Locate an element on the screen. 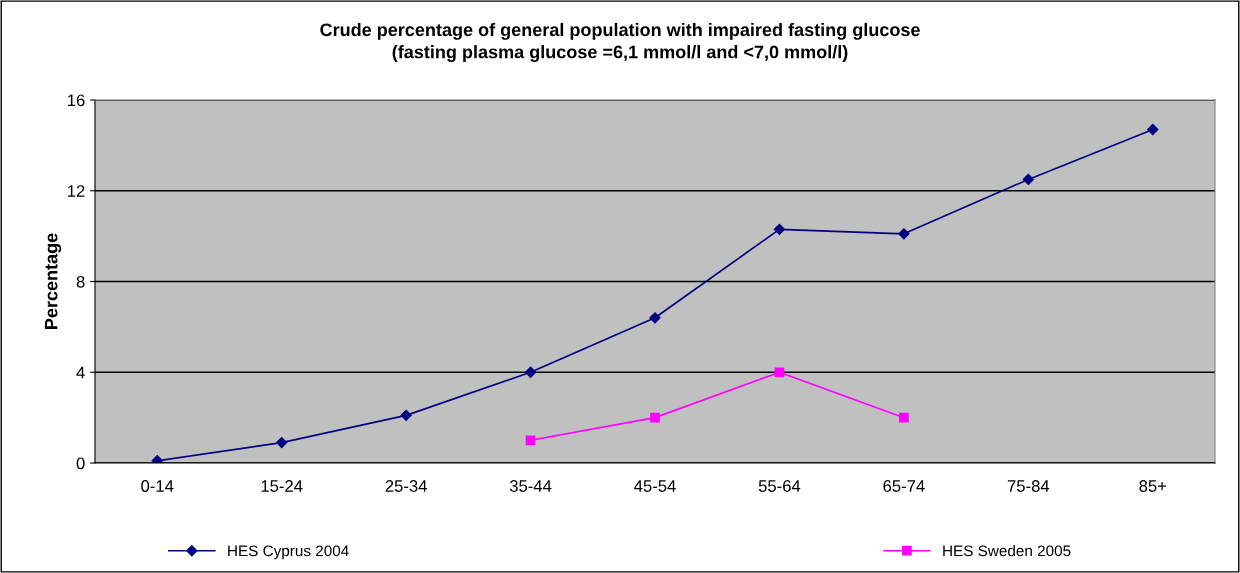 The image size is (1240, 573). x-tick-label: 0-14 is located at coordinates (157, 486).